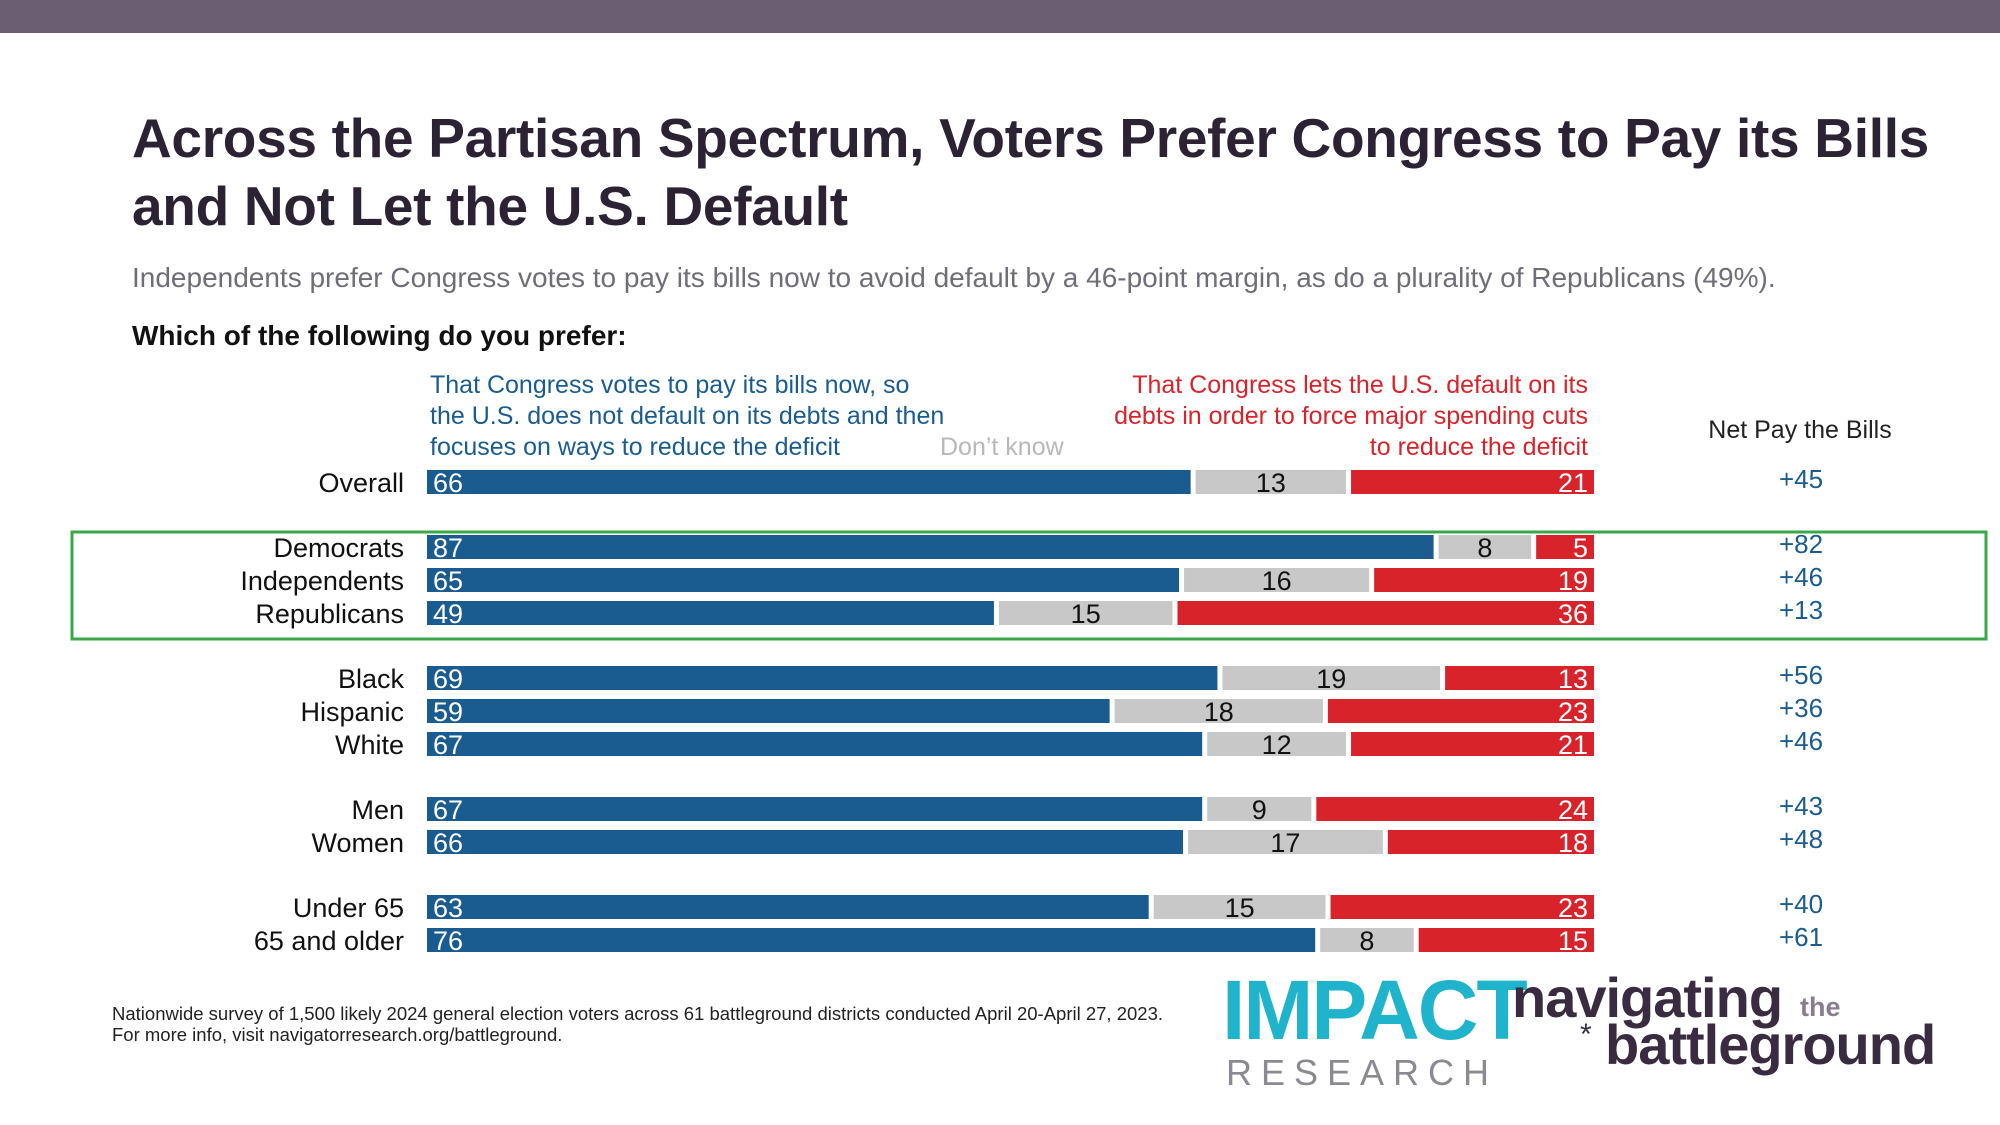  What do you see at coordinates (369, 745) in the screenshot?
I see `category-label: White` at bounding box center [369, 745].